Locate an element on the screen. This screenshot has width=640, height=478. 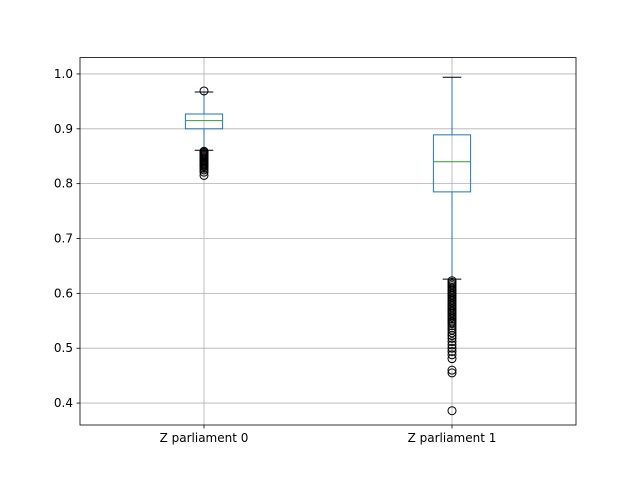
y-tick-label: 0.4 is located at coordinates (63, 403).